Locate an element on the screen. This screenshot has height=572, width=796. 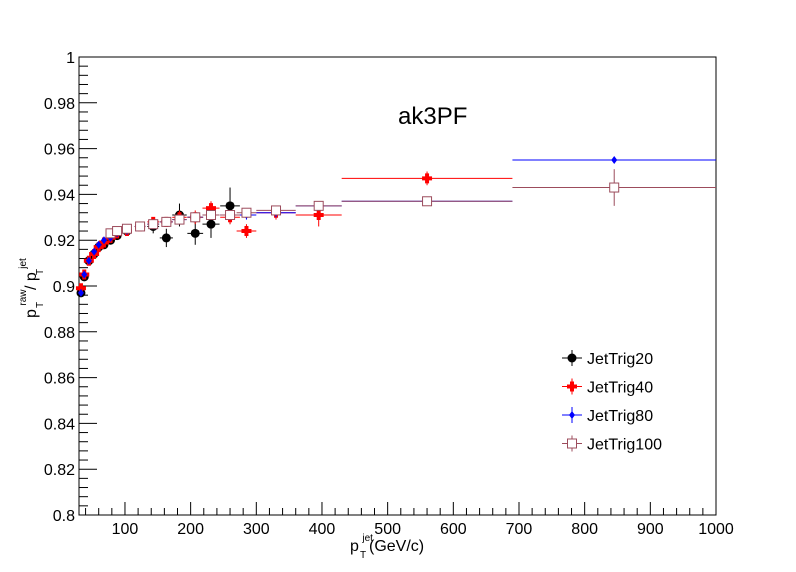
y-tick-label: 0.84 is located at coordinates (59, 424).